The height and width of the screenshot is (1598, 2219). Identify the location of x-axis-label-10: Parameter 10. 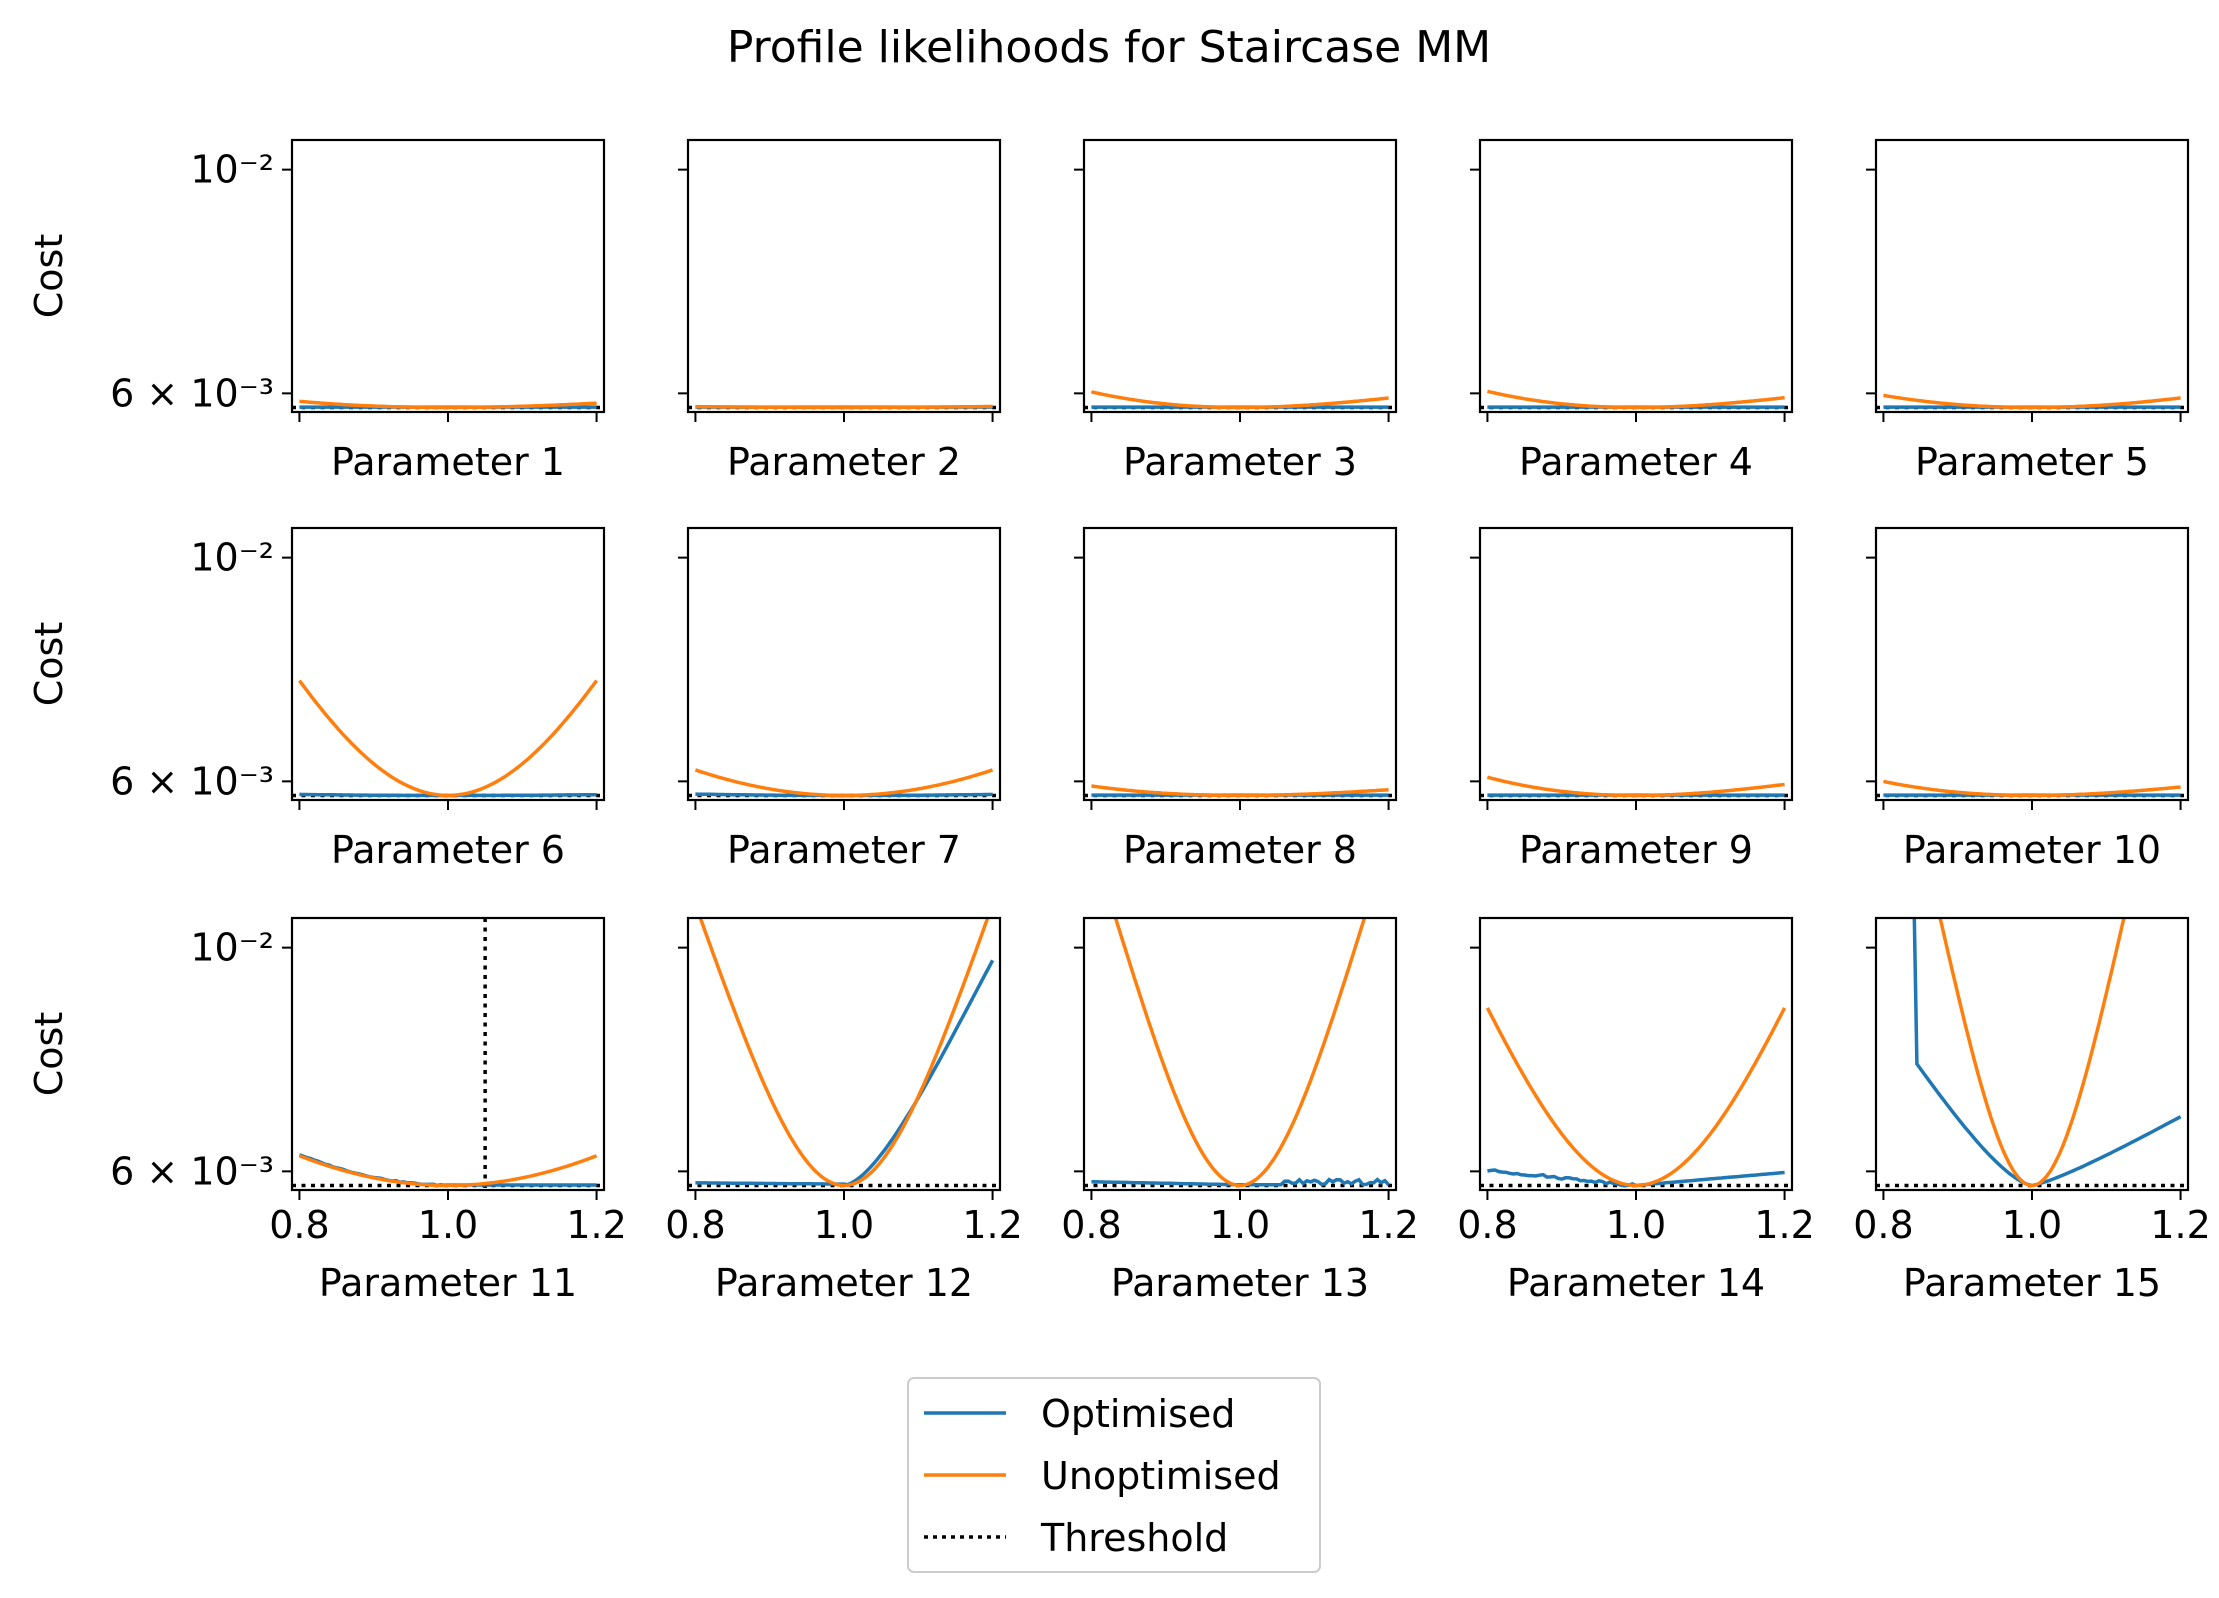
(2032, 850).